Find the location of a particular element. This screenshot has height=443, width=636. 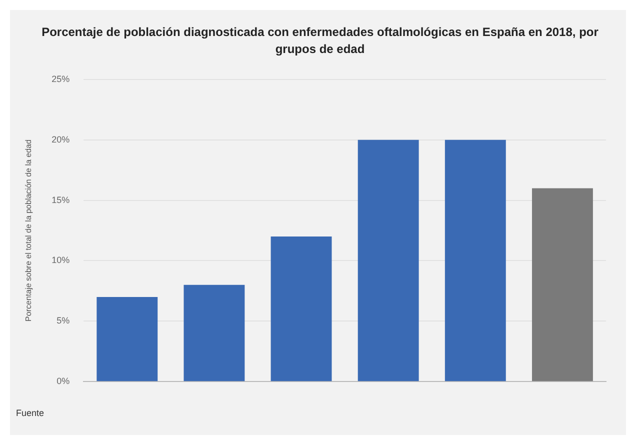

text: Fuente is located at coordinates (30, 413).